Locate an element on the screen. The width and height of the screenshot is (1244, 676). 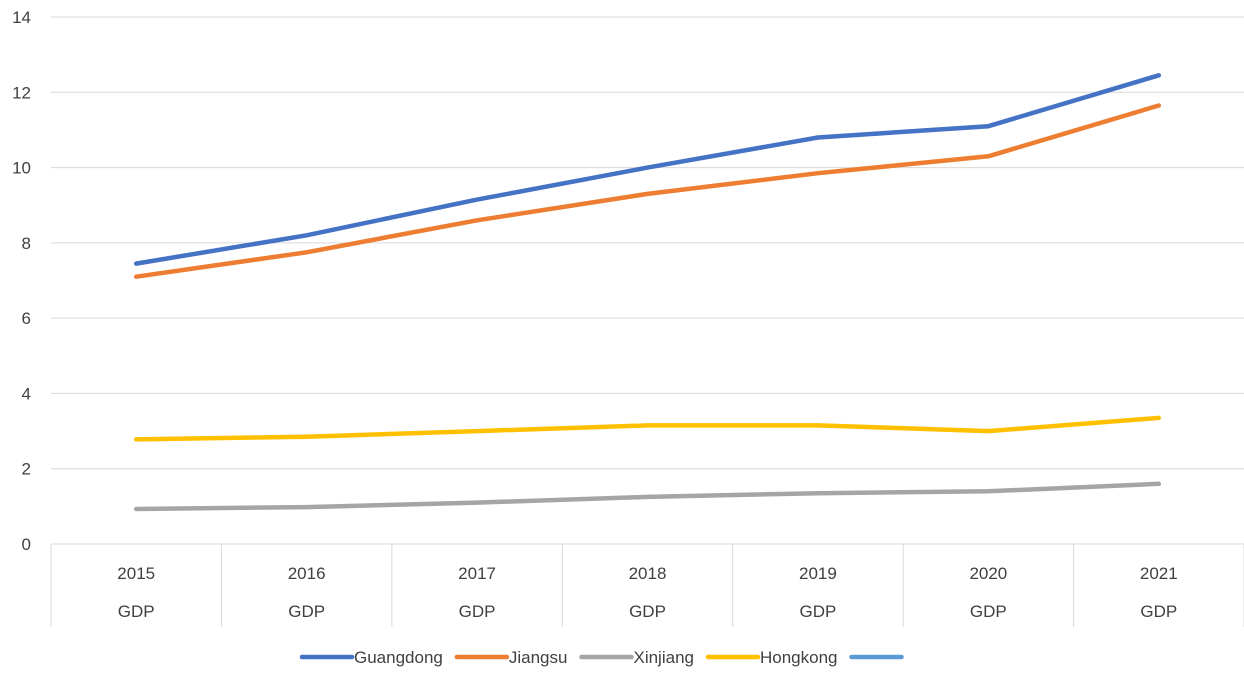
y-tick-label: 2 is located at coordinates (26, 469).